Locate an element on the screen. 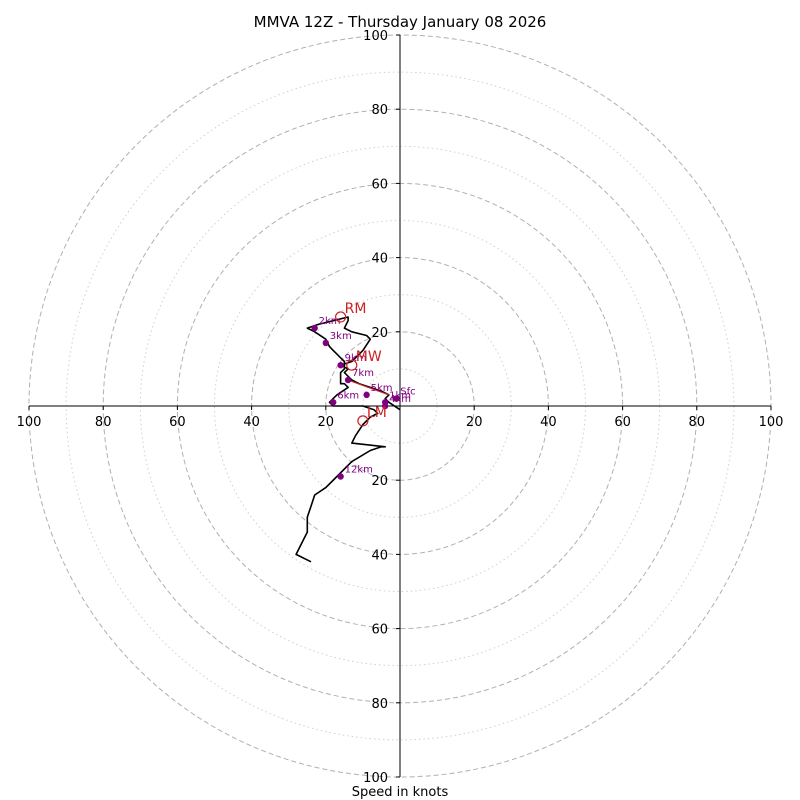 Image resolution: width=800 pixels, height=800 pixels. shear-vector-line is located at coordinates (368, 387).